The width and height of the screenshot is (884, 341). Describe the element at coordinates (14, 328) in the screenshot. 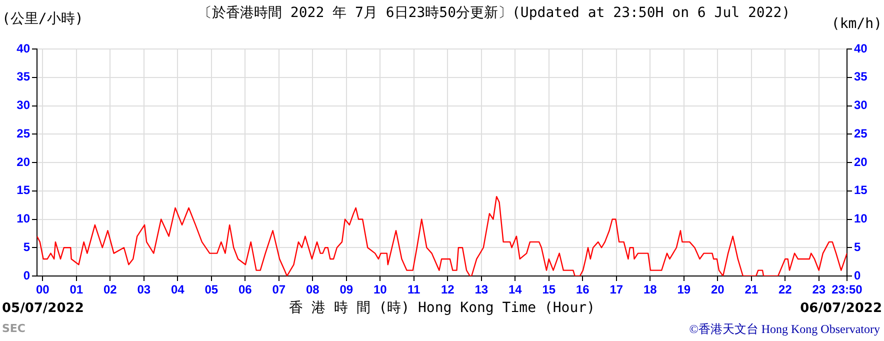

I see `text: SEC` at that location.